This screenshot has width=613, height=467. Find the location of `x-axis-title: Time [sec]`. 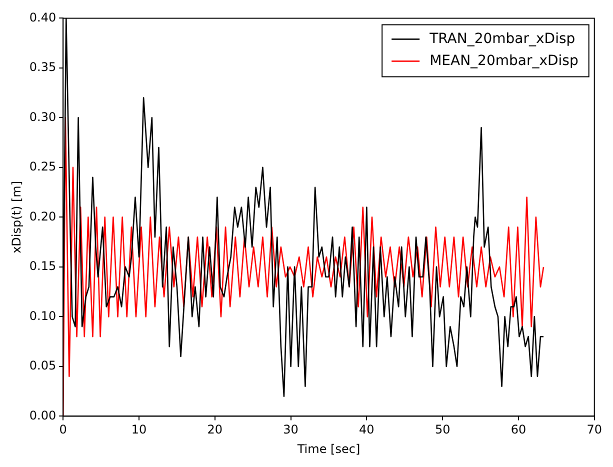

x-axis-title: Time [sec] is located at coordinates (328, 449).